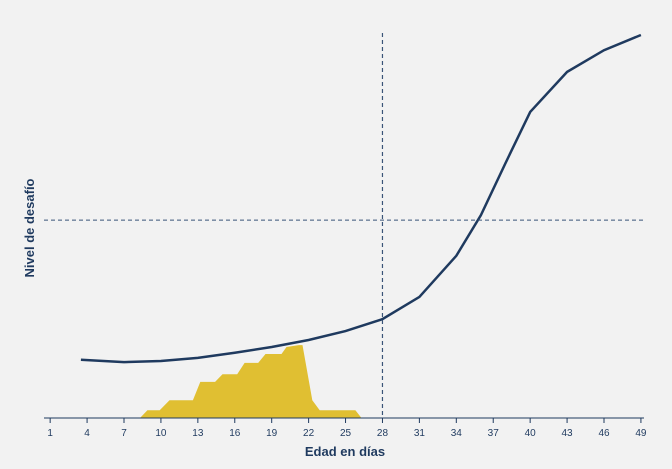  Describe the element at coordinates (346, 433) in the screenshot. I see `x-tick-label: 25` at that location.